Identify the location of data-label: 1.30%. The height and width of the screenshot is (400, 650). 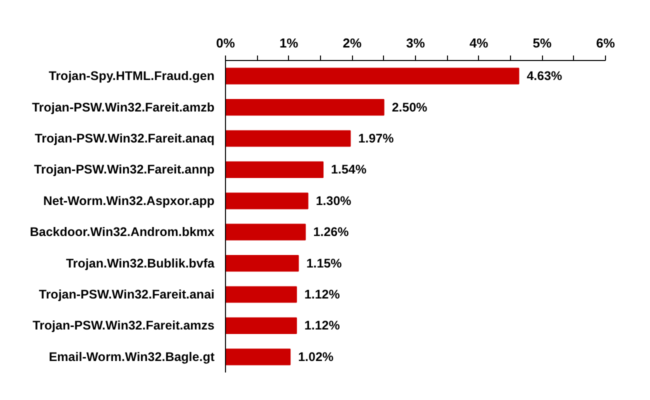
(334, 201).